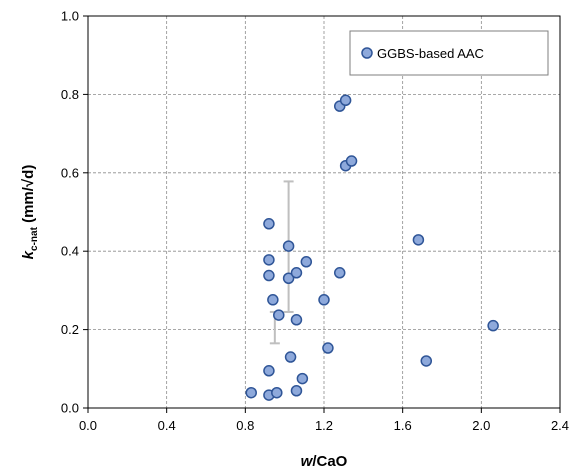 This screenshot has width=581, height=473. I want to click on y-axis-title: kc-nat (mm/√d), so click(30, 212).